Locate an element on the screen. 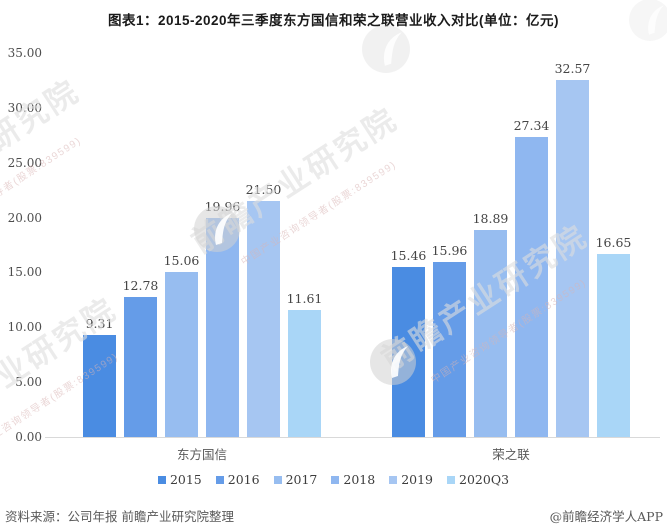  y-axis-tick-label: 0.00 is located at coordinates (28, 437).